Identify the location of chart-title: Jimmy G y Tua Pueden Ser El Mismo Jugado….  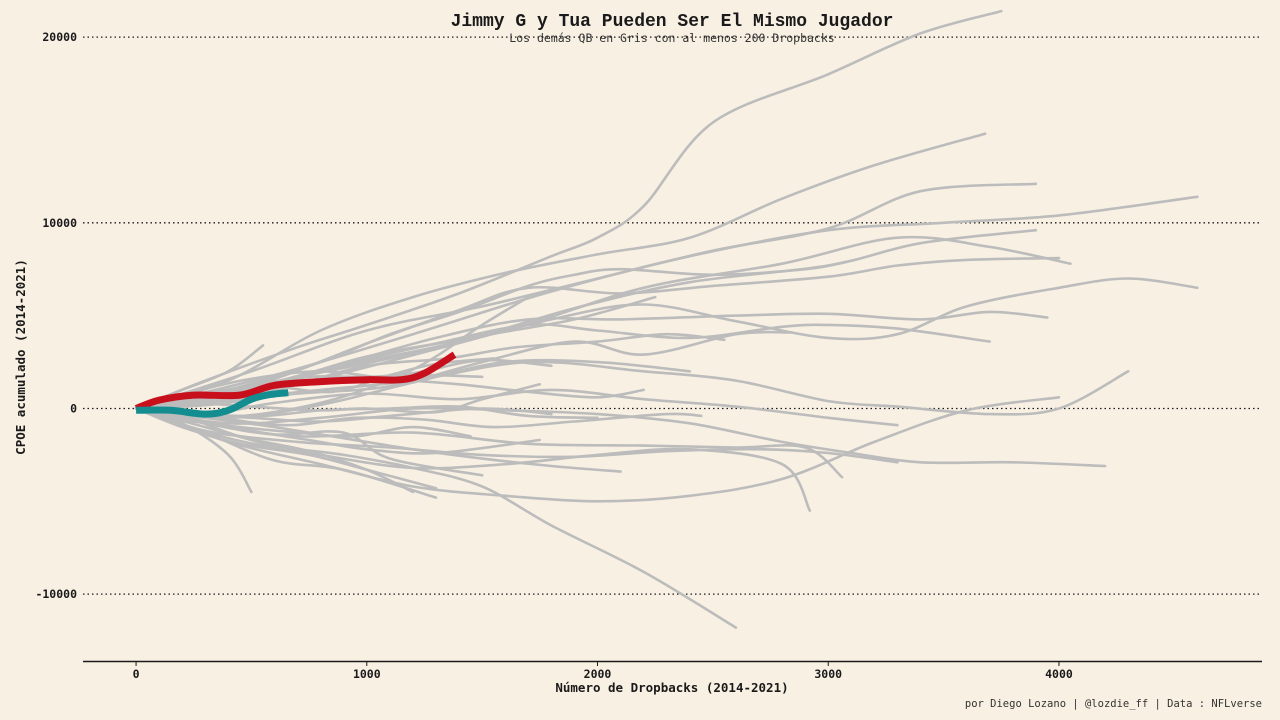
(672, 22).